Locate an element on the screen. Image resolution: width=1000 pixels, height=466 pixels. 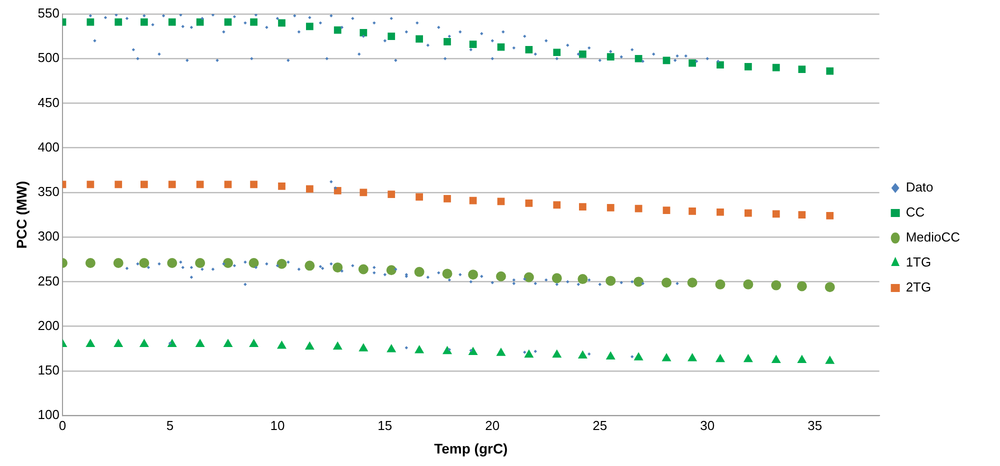
legend-label: MedioCC is located at coordinates (933, 237).